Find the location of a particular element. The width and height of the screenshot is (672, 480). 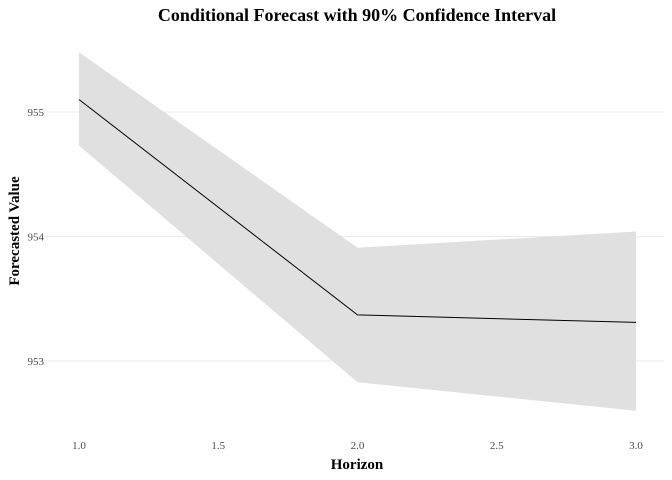

x-tick-label: 1.0 is located at coordinates (79, 446).